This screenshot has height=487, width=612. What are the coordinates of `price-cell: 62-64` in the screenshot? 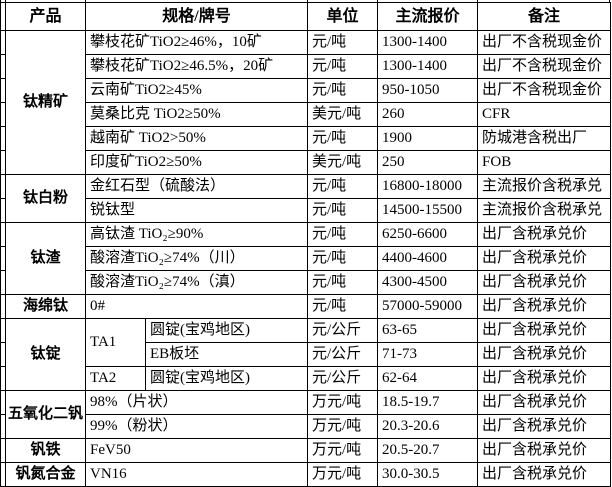 It's located at (428, 378).